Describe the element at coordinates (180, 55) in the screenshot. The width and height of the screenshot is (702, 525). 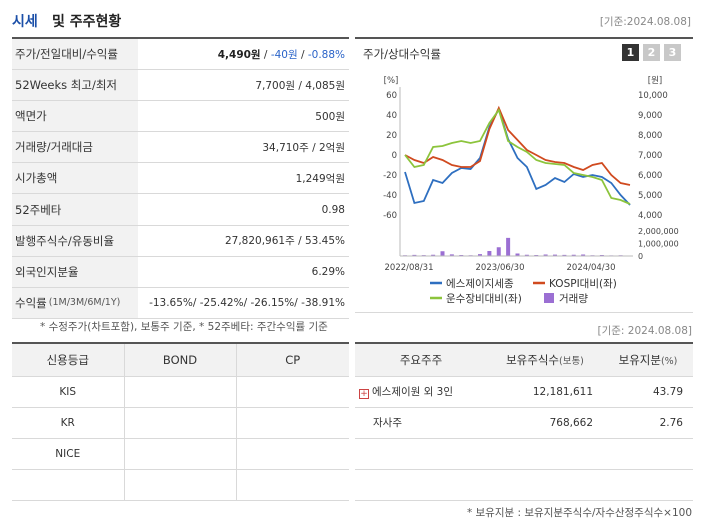
I see `row-price: 주가/전일대비/수익률 4,490원 / -40원 / -0.88%` at that location.